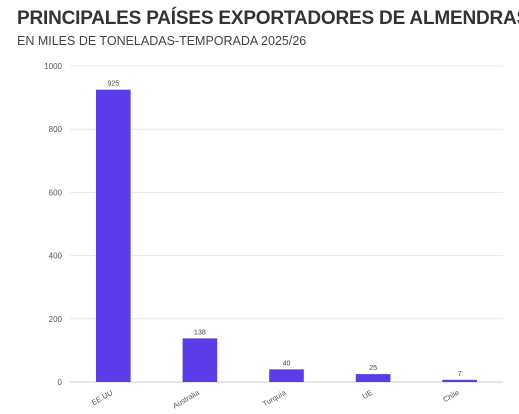 Image resolution: width=519 pixels, height=414 pixels. Describe the element at coordinates (200, 360) in the screenshot. I see `bar-australia` at that location.